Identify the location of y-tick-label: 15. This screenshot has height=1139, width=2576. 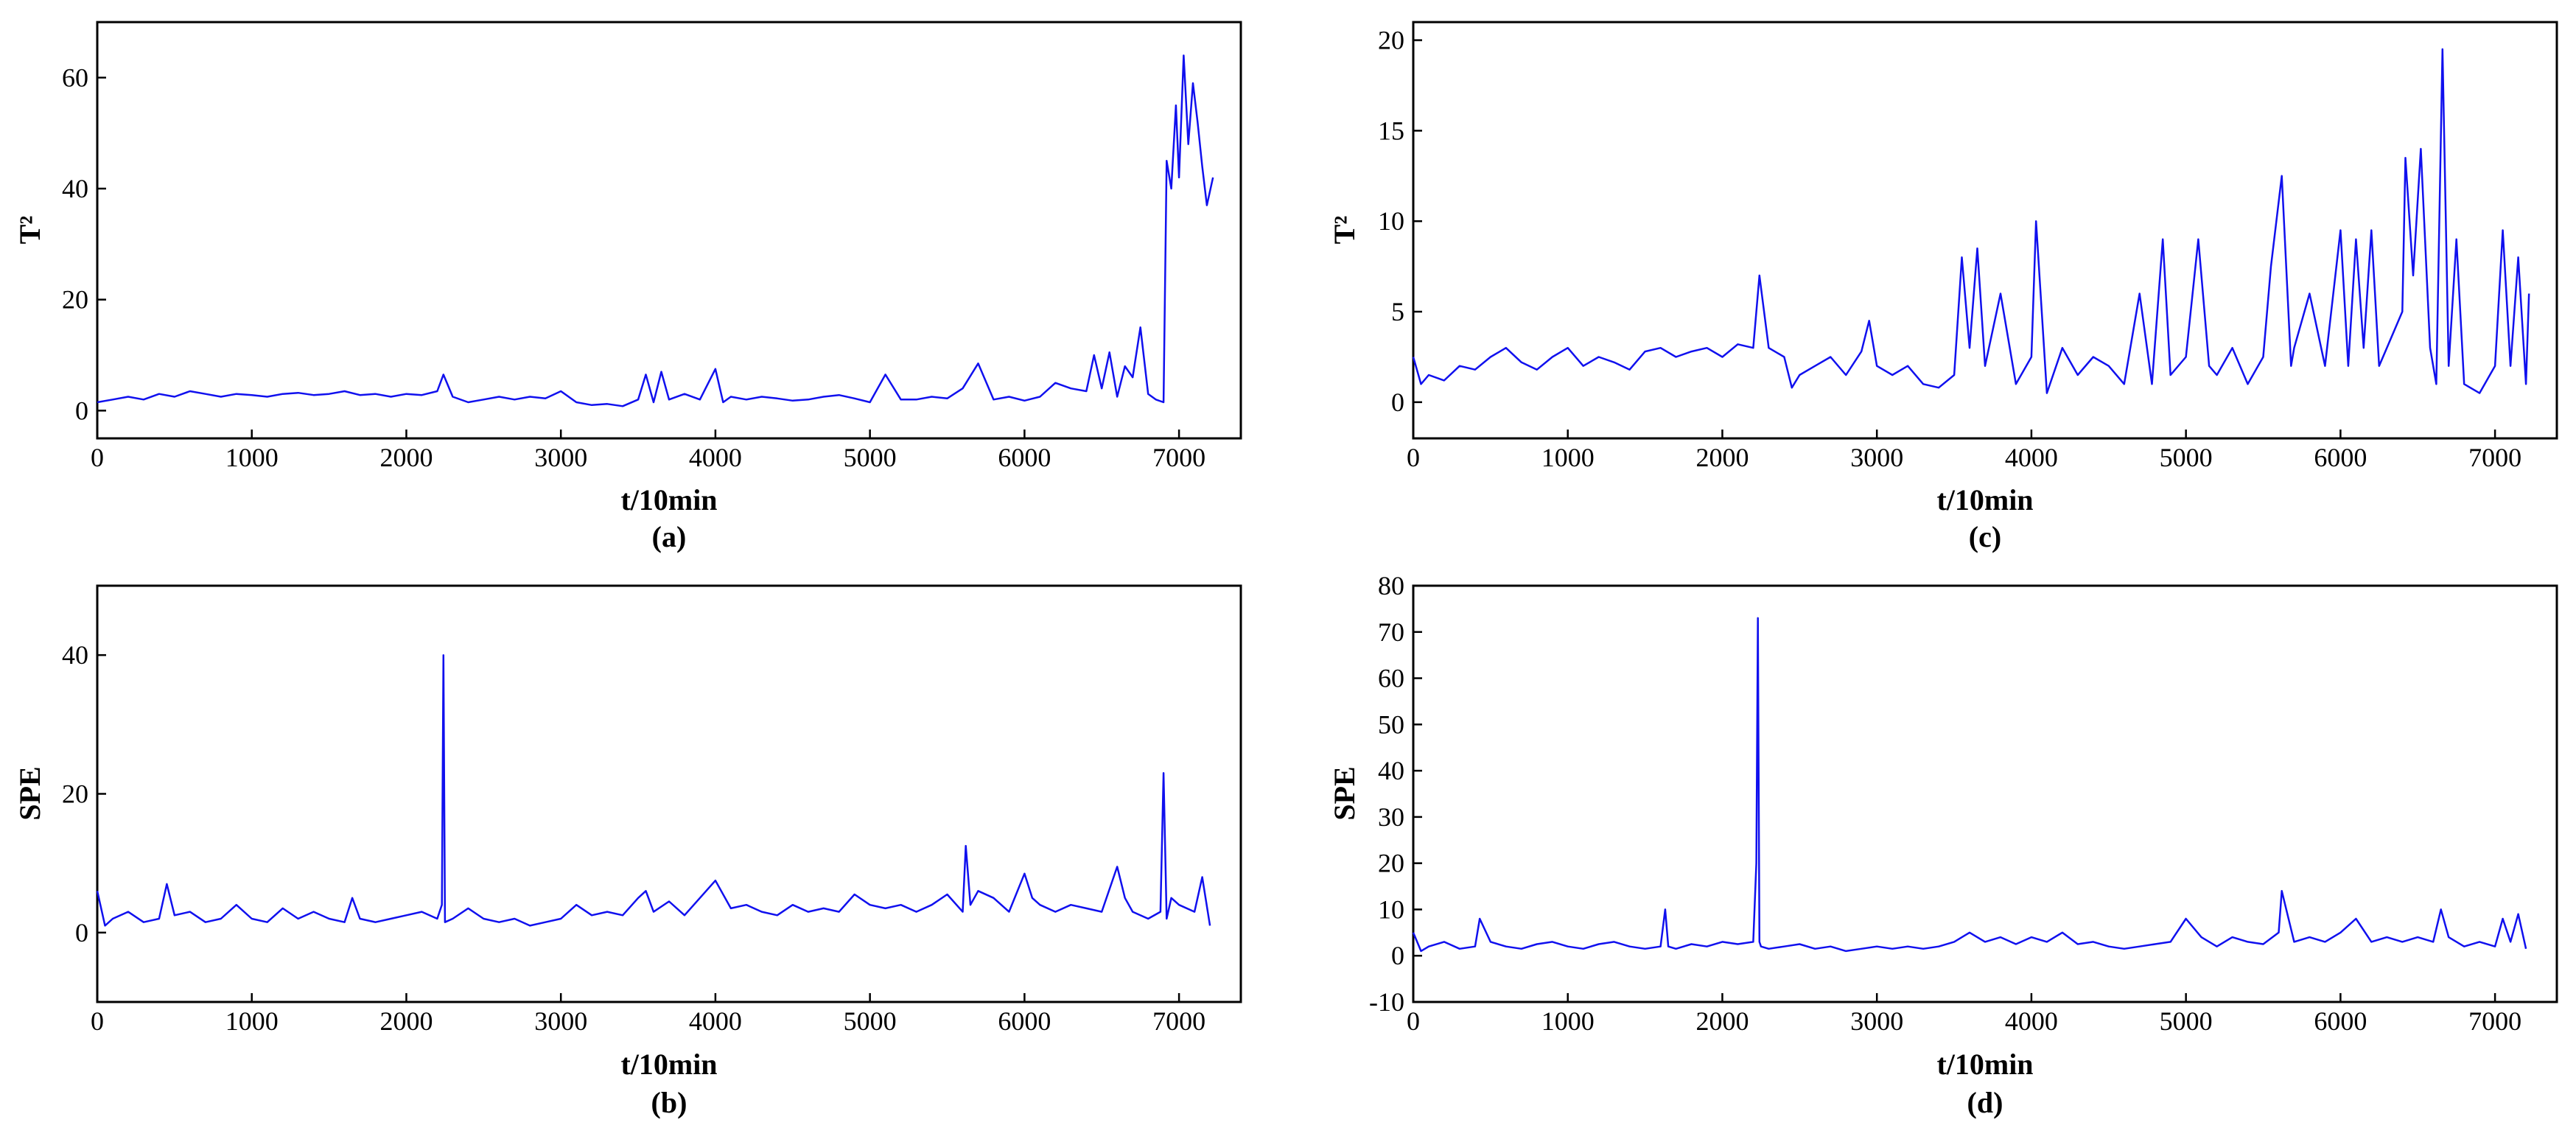
(1391, 130).